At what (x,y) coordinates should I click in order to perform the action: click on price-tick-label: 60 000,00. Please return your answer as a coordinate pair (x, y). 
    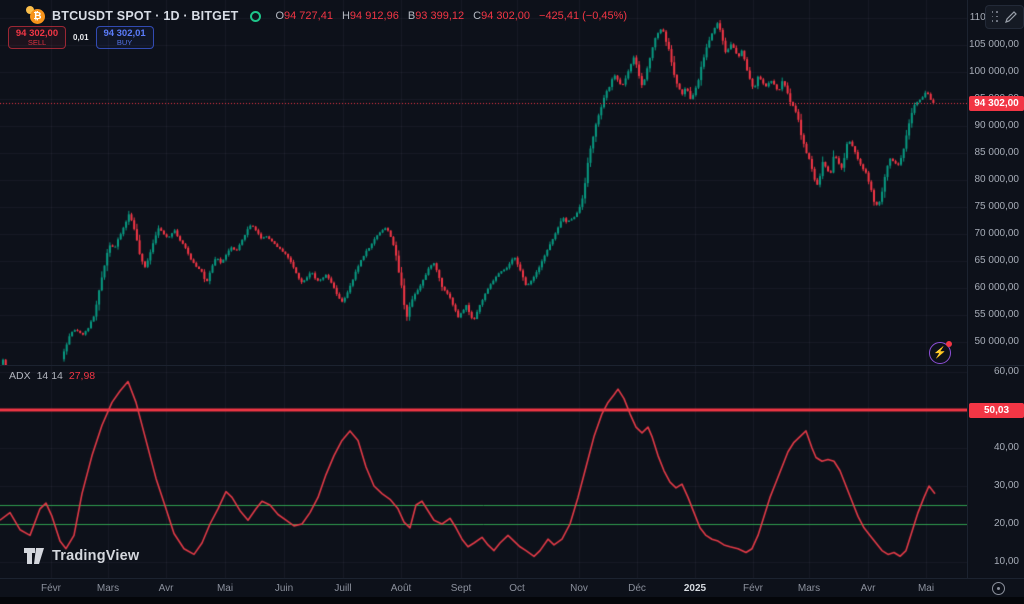
    Looking at the image, I should click on (997, 287).